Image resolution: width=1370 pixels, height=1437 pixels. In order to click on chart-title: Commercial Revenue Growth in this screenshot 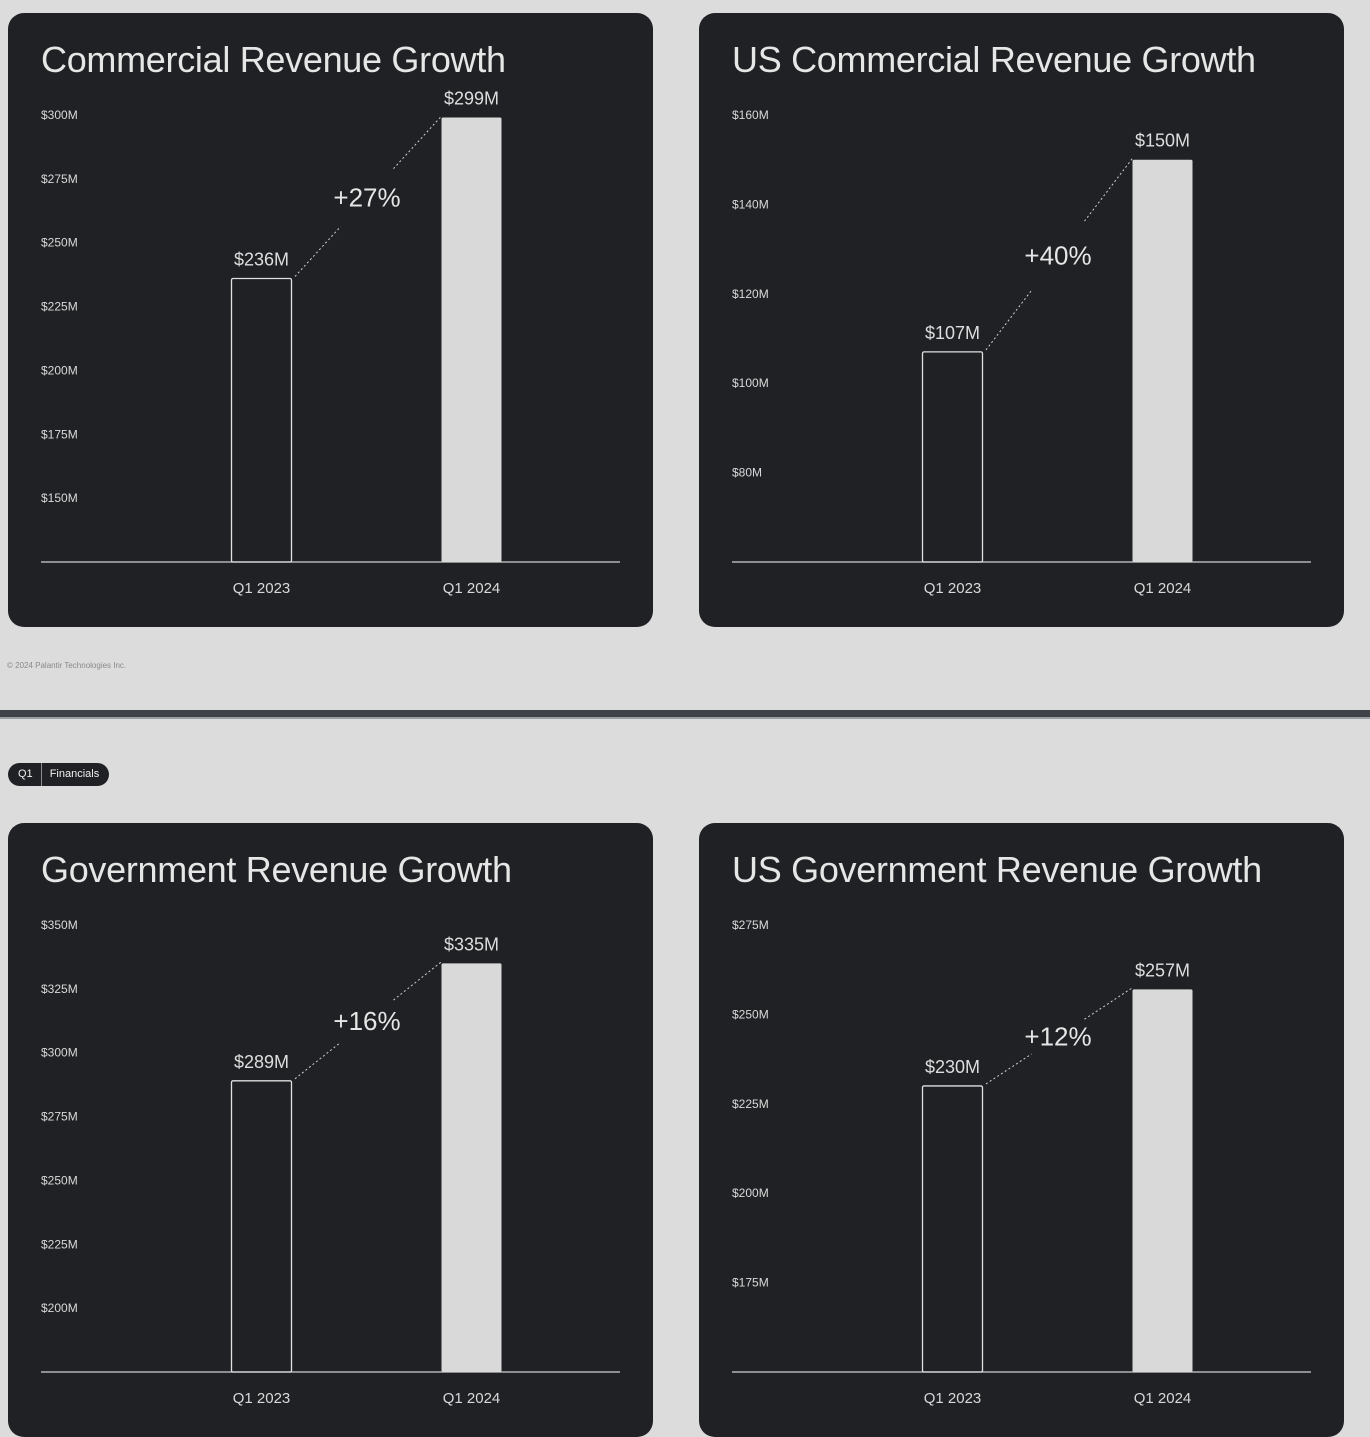, I will do `click(273, 59)`.